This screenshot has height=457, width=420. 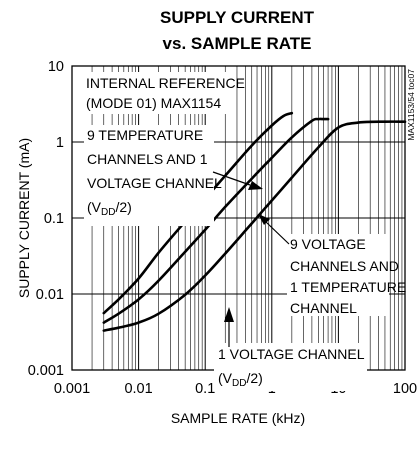 What do you see at coordinates (72, 389) in the screenshot?
I see `x-tick-label: 0.001` at bounding box center [72, 389].